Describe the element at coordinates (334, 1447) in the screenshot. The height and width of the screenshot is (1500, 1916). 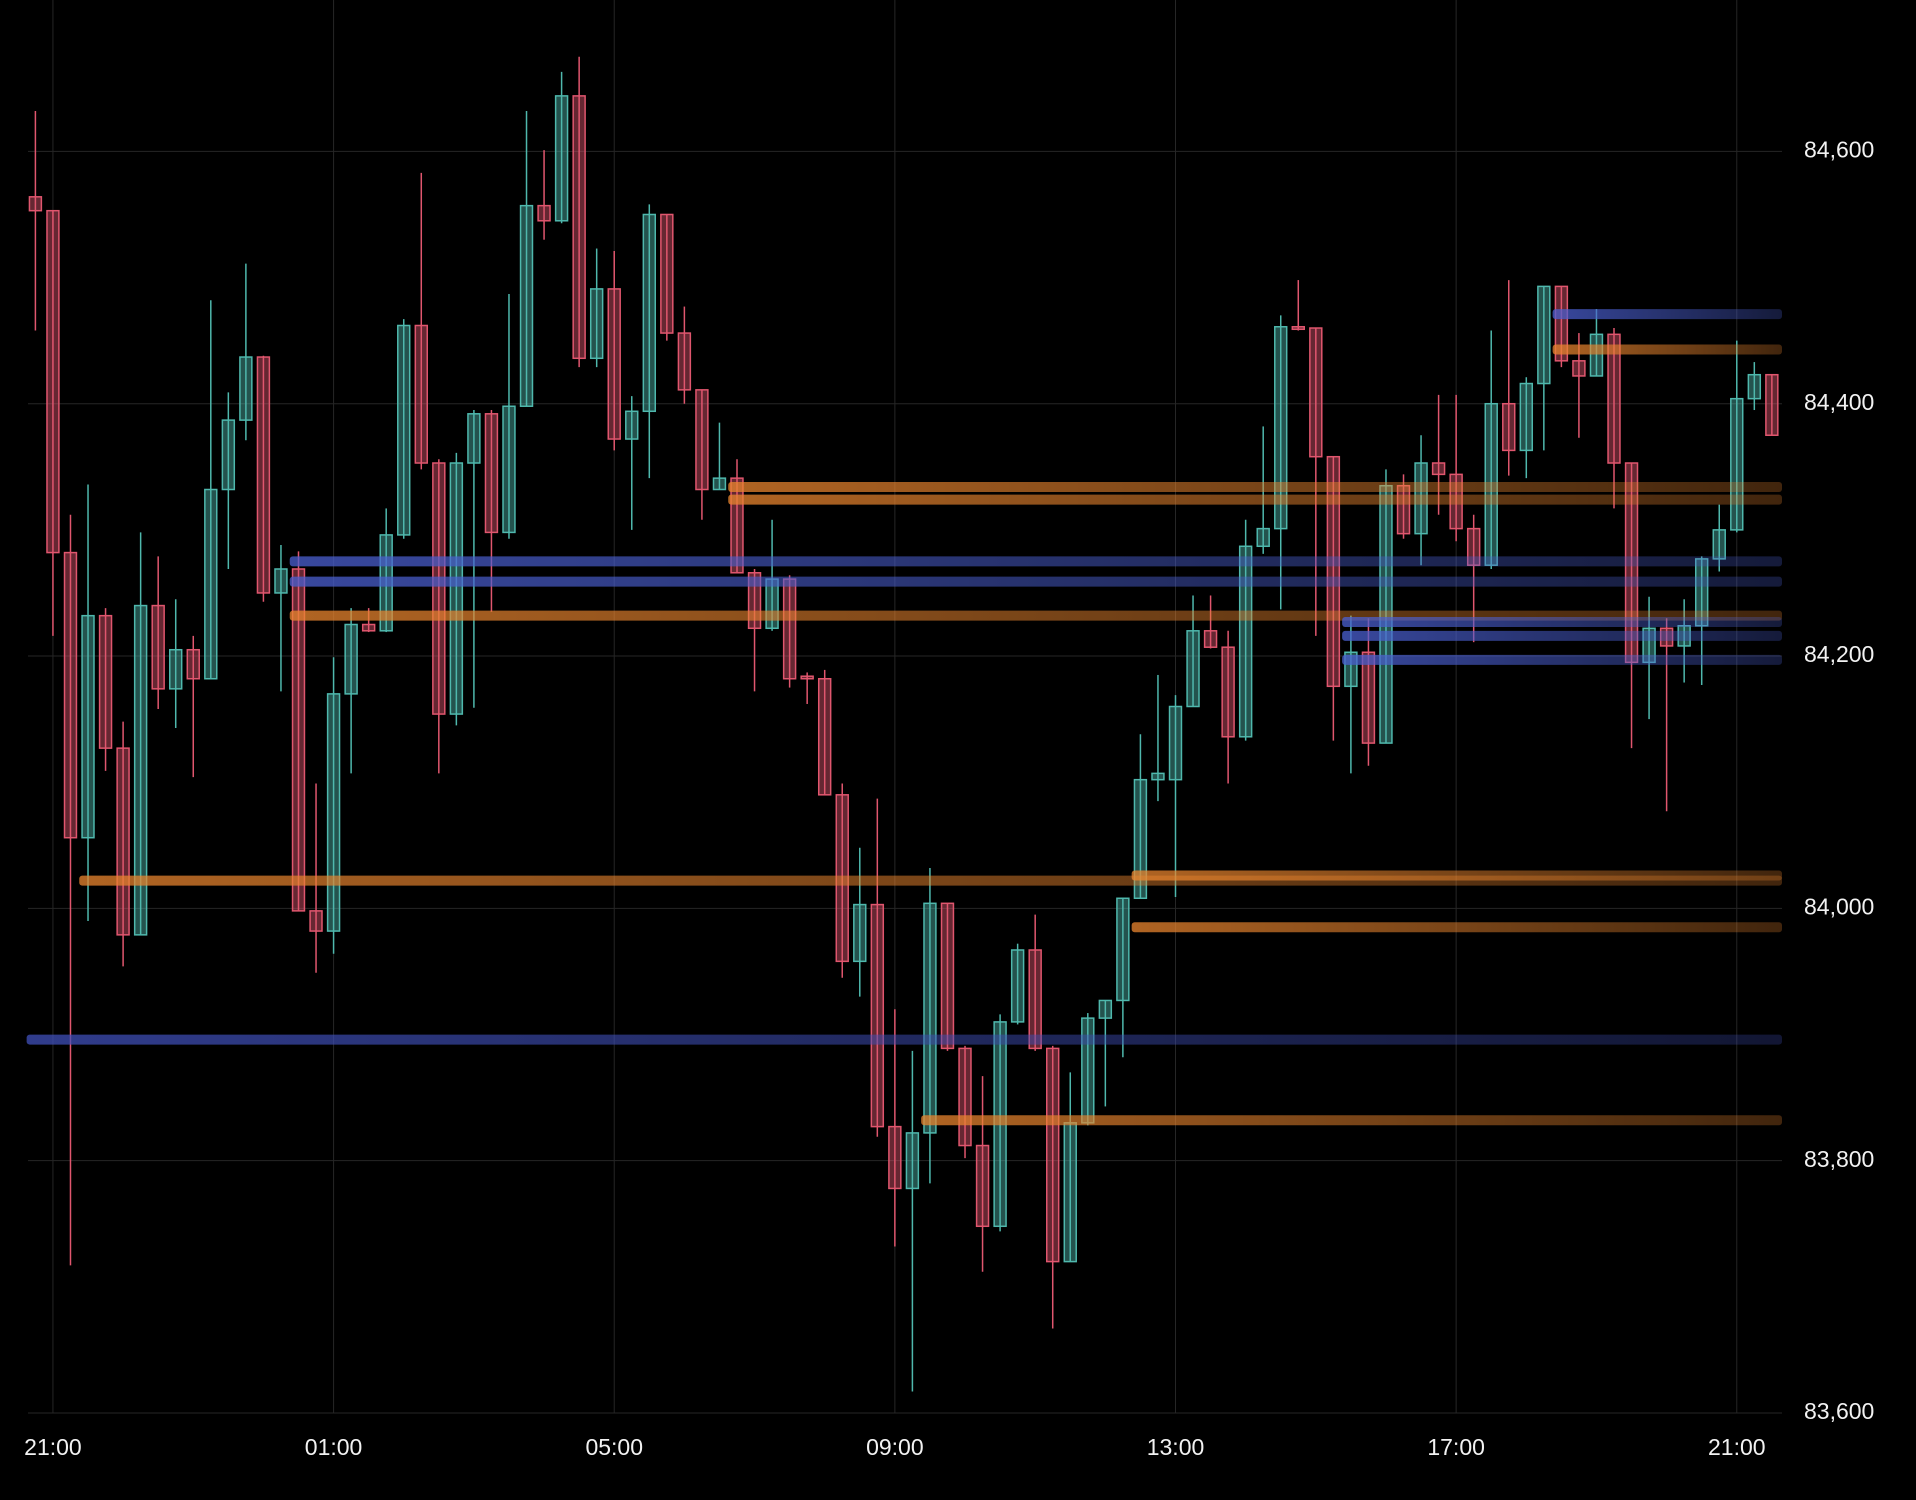
I see `x-tick-label: 01:00` at that location.